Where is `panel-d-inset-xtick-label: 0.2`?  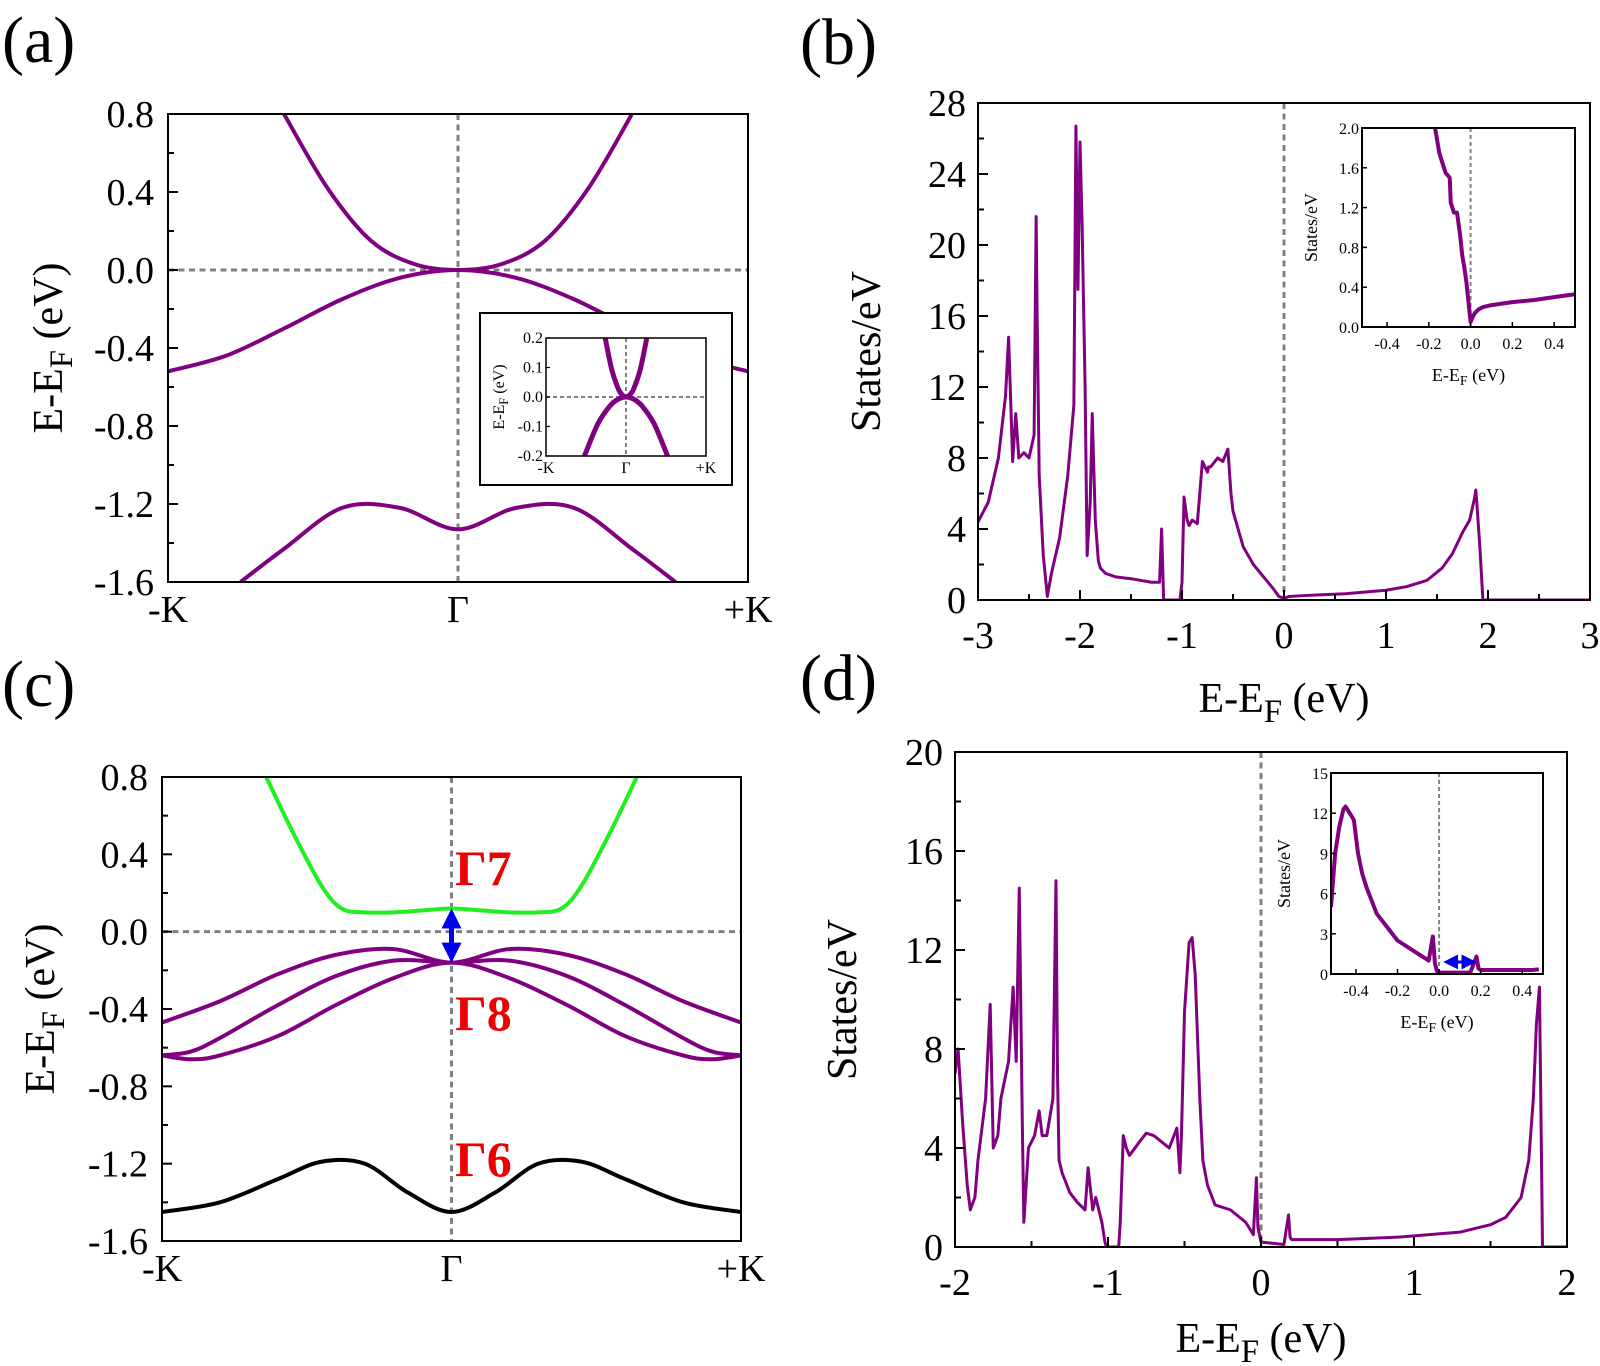
panel-d-inset-xtick-label: 0.2 is located at coordinates (1481, 991).